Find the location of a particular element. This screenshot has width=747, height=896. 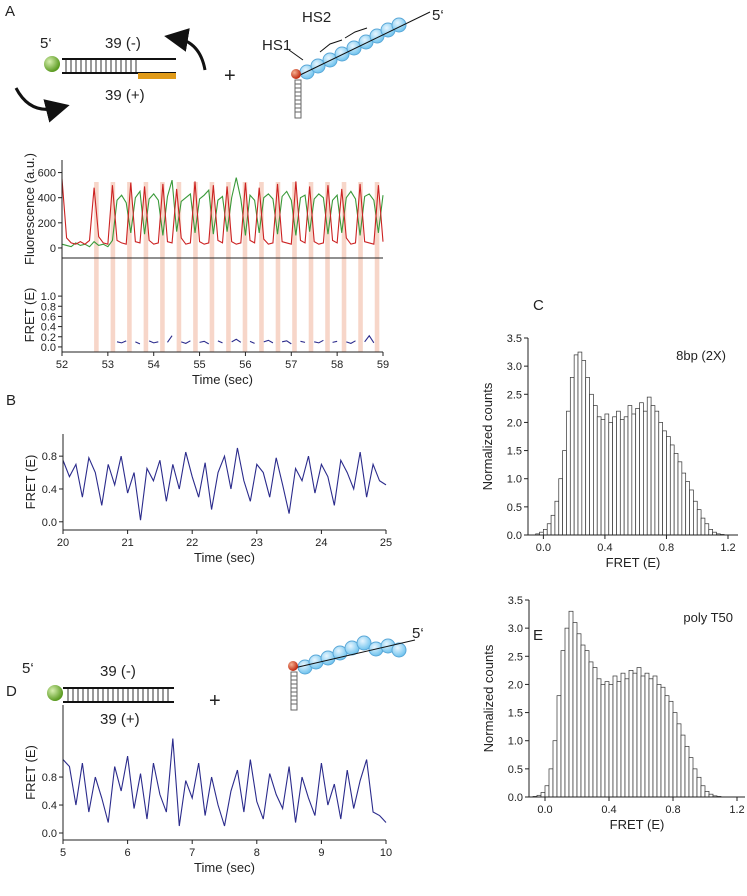

stem-rungs is located at coordinates (294, 690).